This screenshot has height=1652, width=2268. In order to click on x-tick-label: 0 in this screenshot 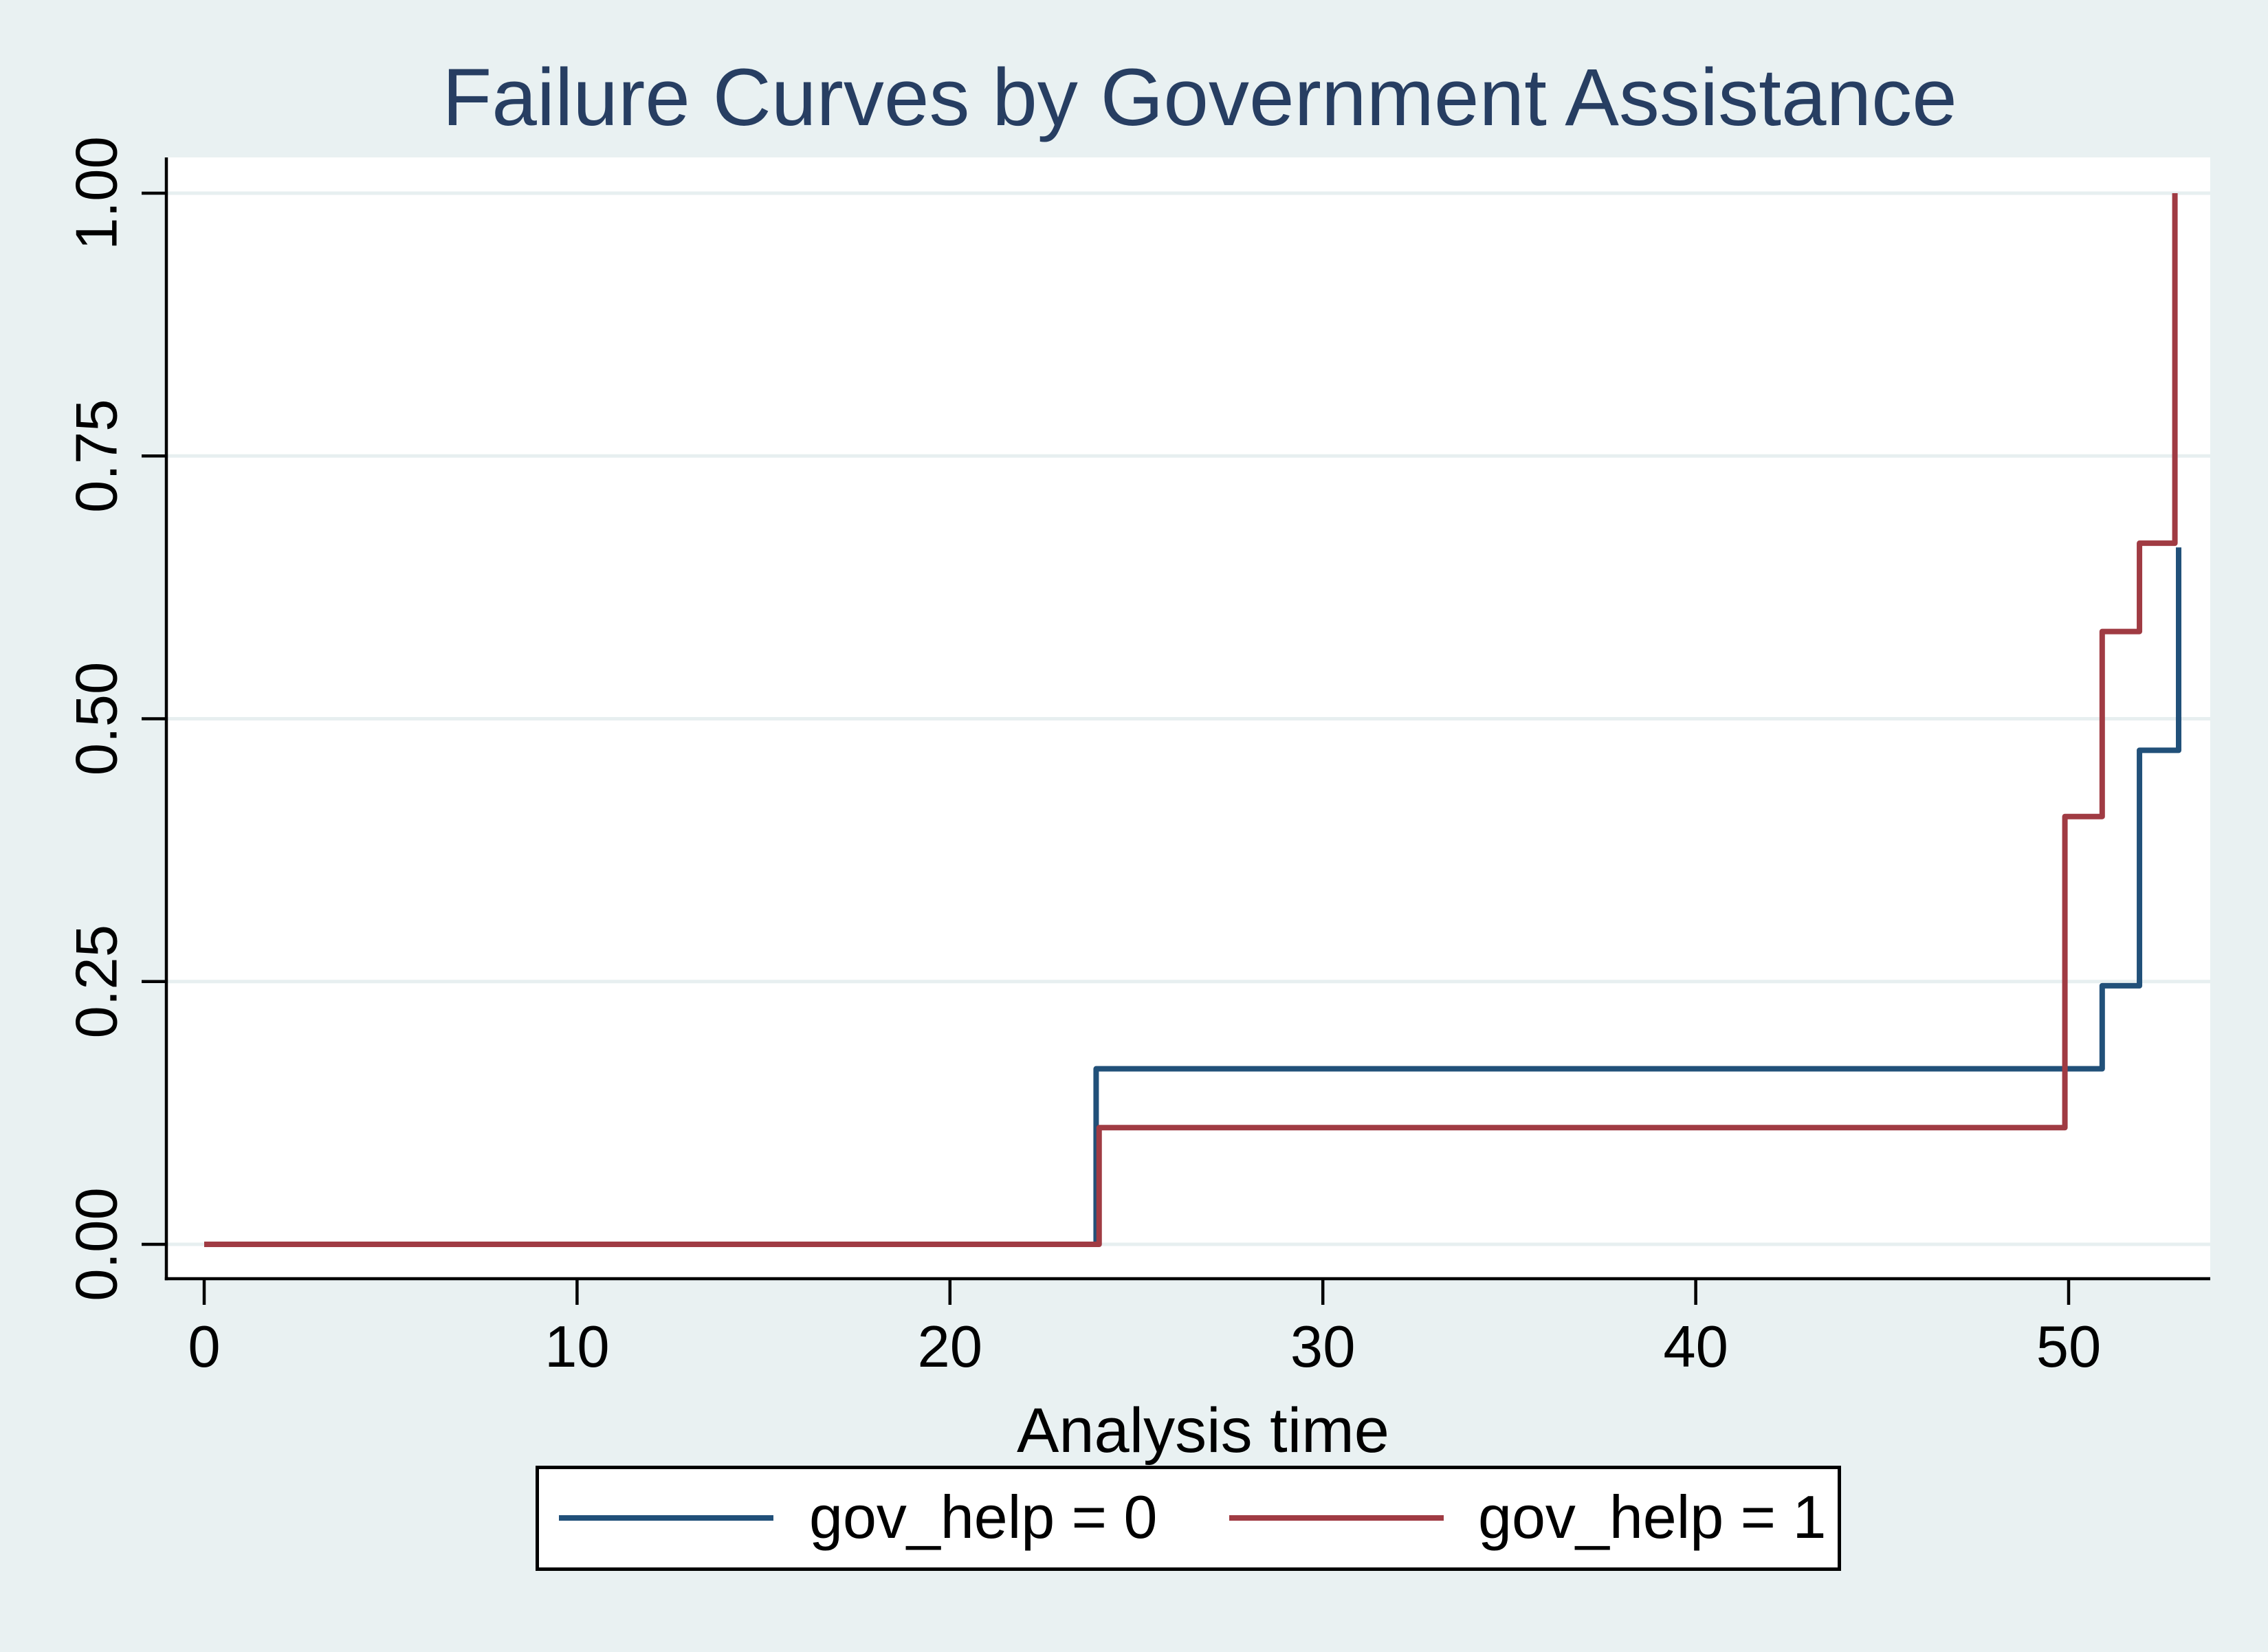, I will do `click(204, 1347)`.